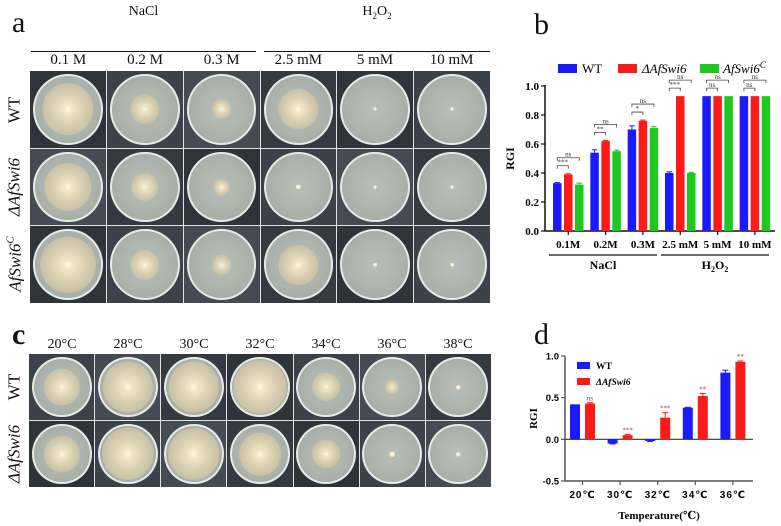  I want to click on temperature-label: 36°C, so click(392, 344).